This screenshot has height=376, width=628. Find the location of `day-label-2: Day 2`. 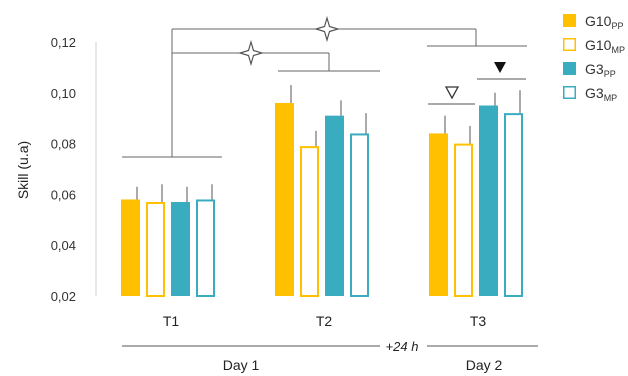

day-label-2: Day 2 is located at coordinates (484, 365).